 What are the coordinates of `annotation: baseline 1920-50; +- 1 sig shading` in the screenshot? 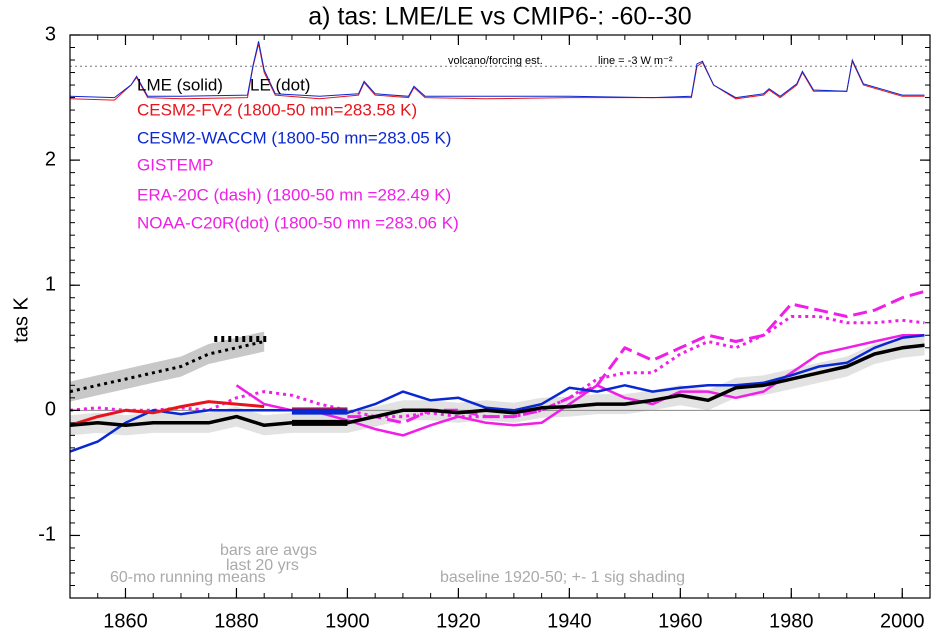 It's located at (562, 577).